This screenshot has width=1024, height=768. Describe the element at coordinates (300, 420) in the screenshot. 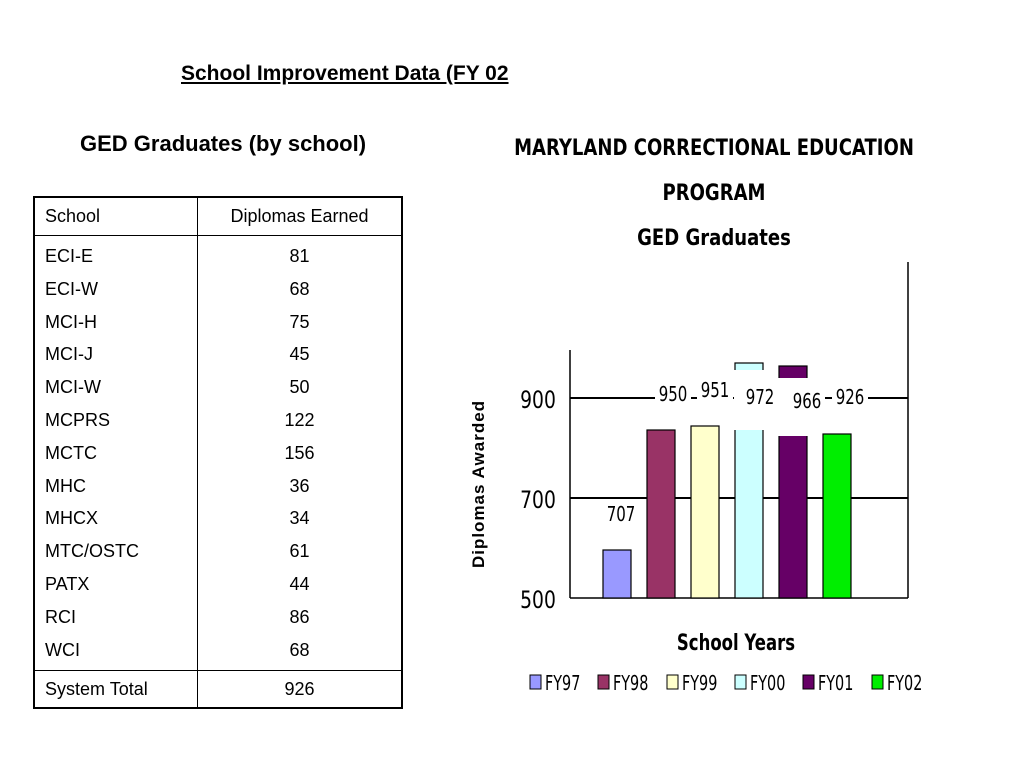

I see `diplomas-value: 122` at that location.